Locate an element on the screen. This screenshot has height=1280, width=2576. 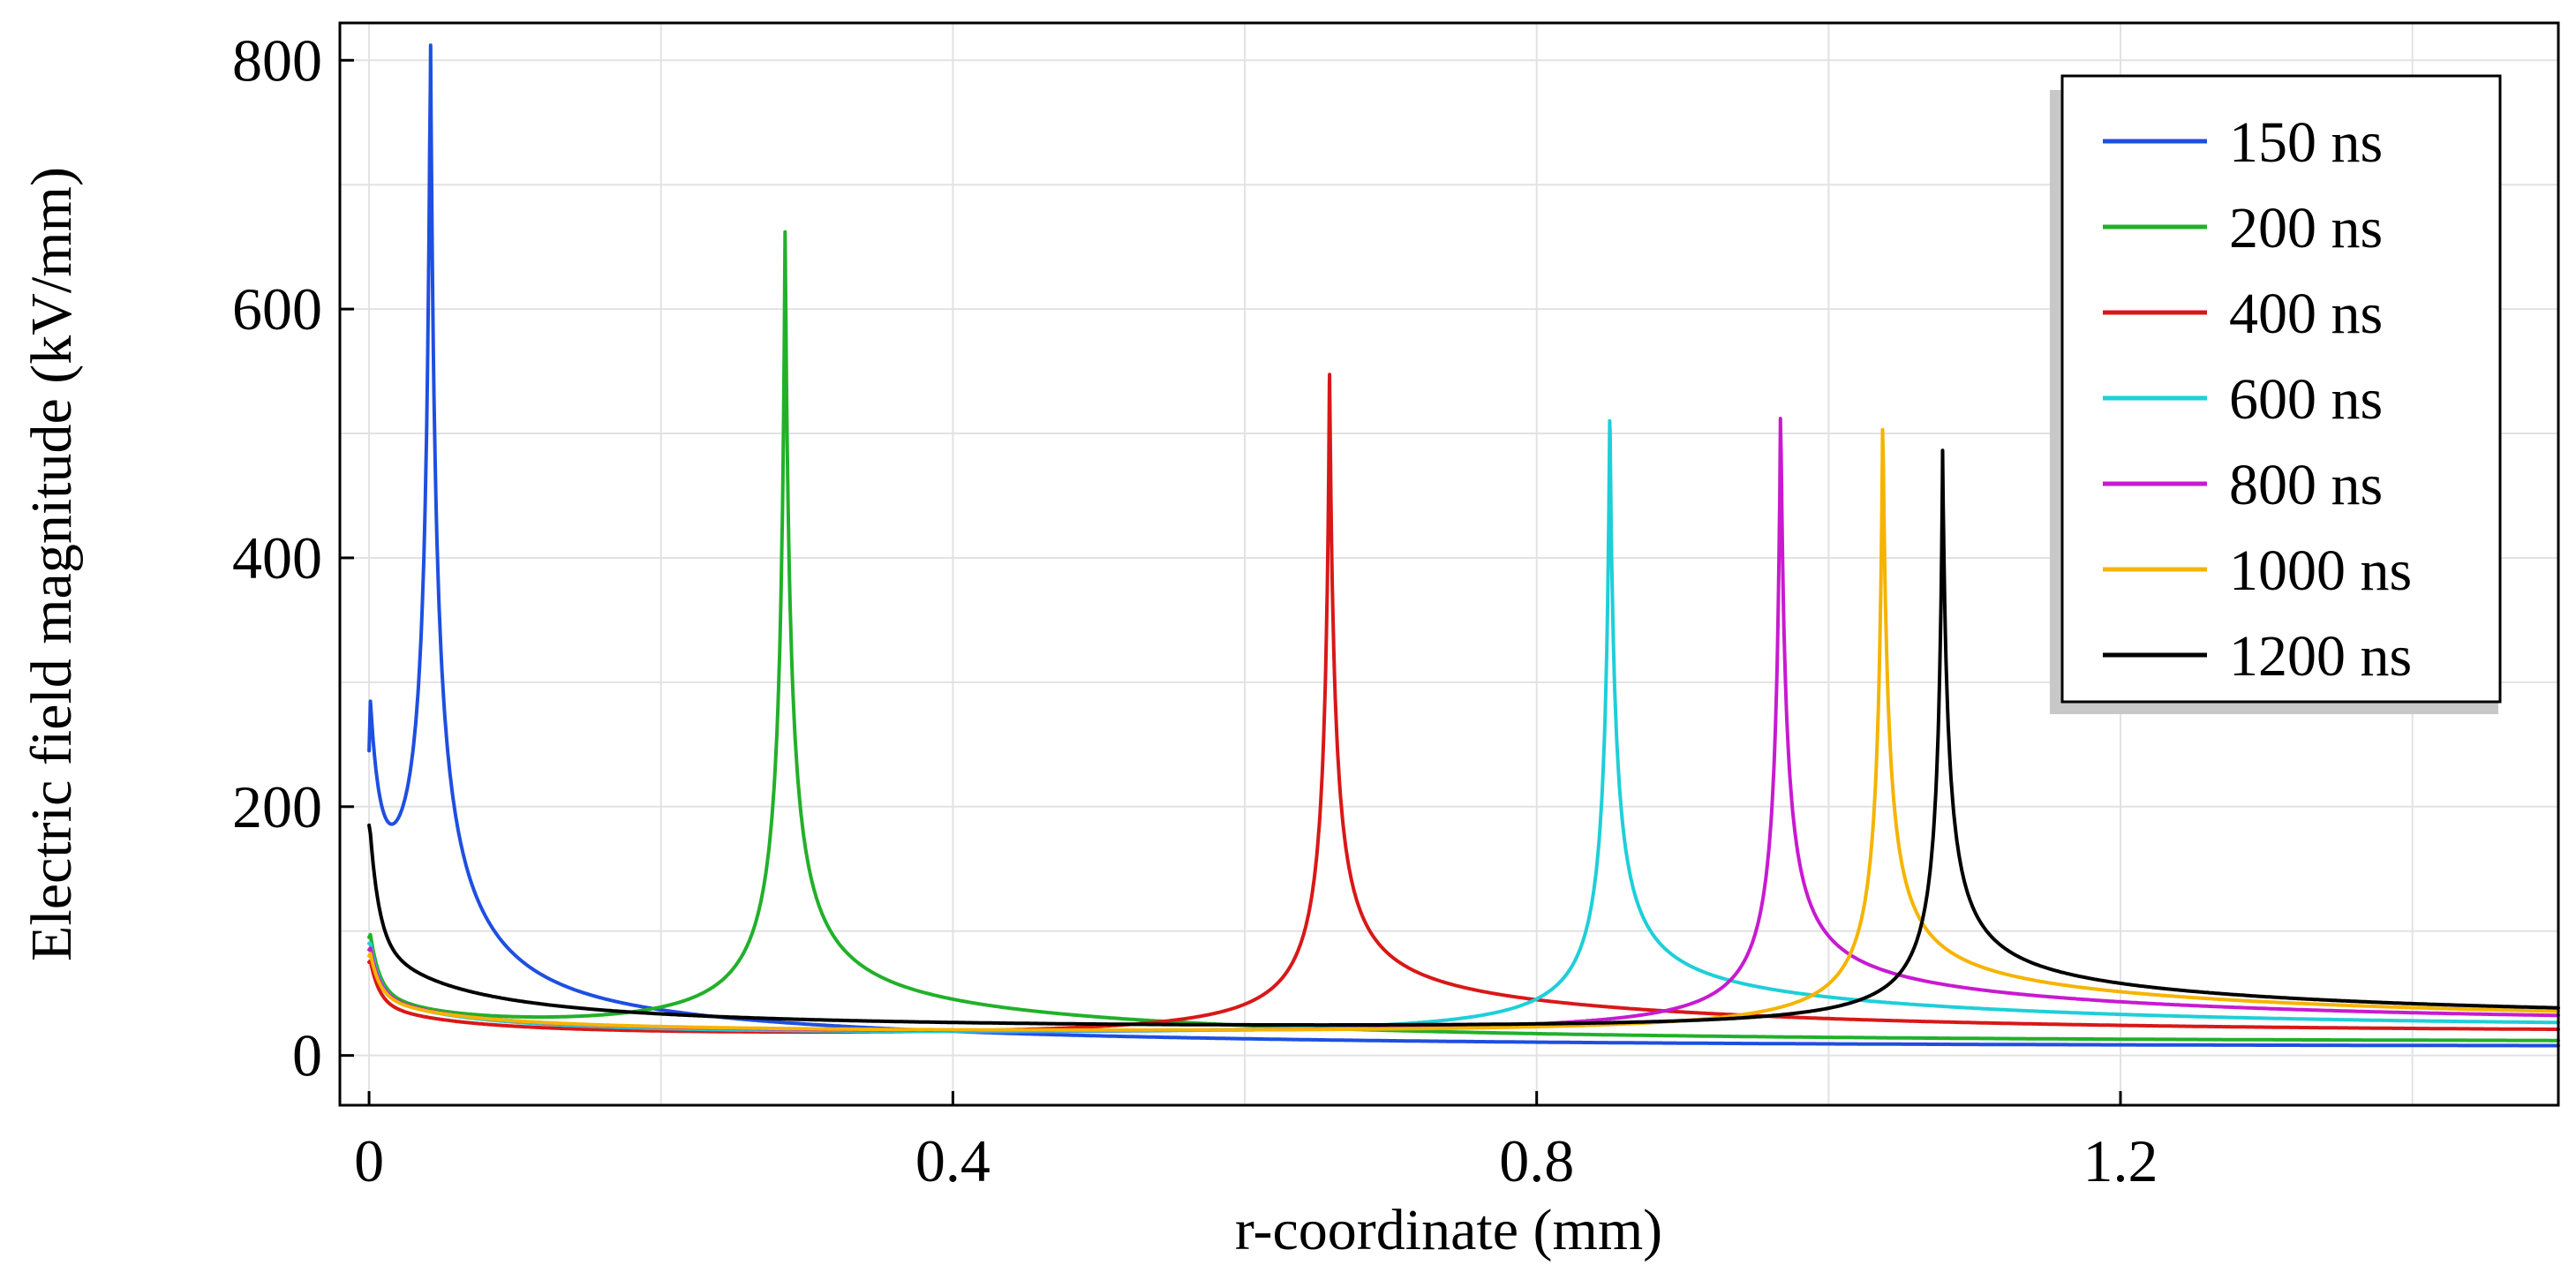
y-axis-title: Electric field magnitude (kV/mm) is located at coordinates (52, 564).